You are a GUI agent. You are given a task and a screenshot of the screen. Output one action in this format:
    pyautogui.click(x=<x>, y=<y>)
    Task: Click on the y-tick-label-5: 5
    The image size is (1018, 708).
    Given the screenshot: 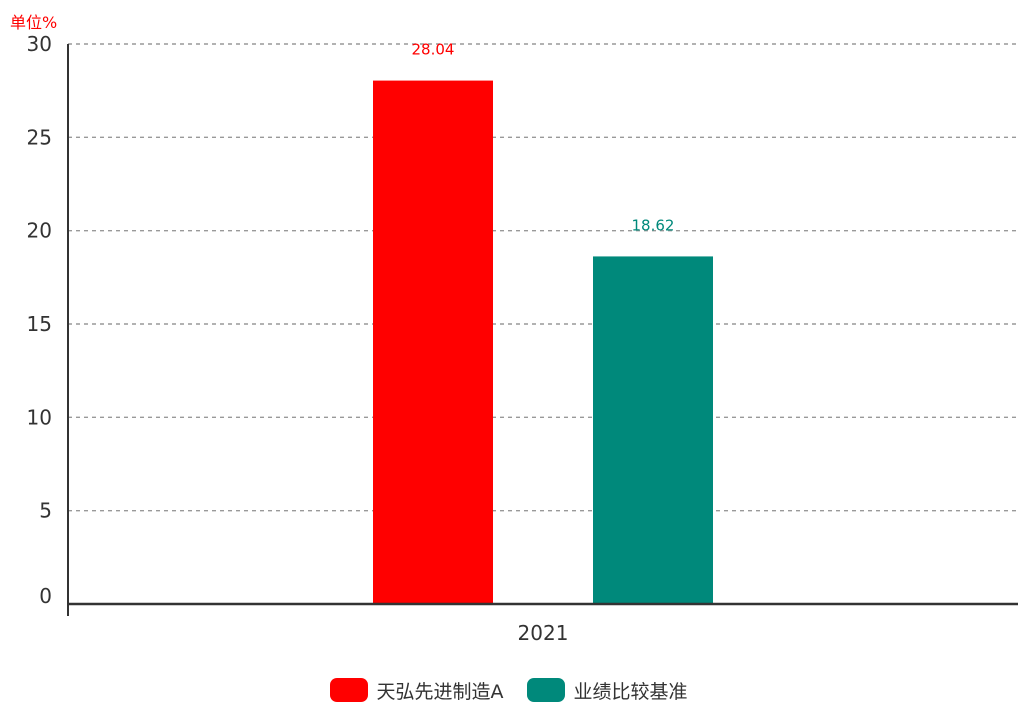 What is the action you would take?
    pyautogui.click(x=45, y=511)
    